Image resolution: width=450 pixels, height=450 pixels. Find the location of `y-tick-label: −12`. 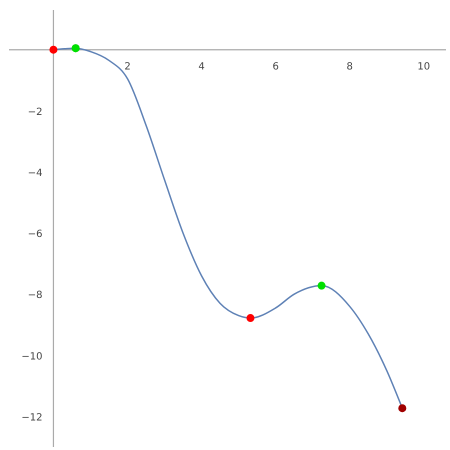

y-tick-label: −12 is located at coordinates (31, 418).